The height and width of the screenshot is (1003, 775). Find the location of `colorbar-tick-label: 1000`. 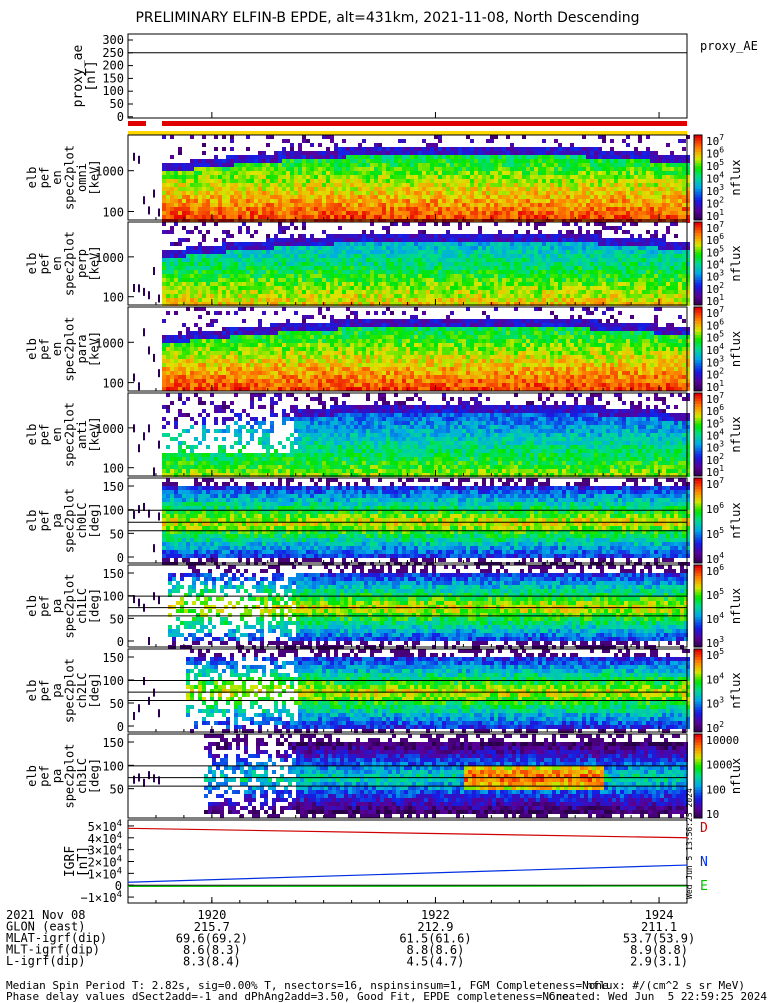

colorbar-tick-label: 1000 is located at coordinates (719, 765).